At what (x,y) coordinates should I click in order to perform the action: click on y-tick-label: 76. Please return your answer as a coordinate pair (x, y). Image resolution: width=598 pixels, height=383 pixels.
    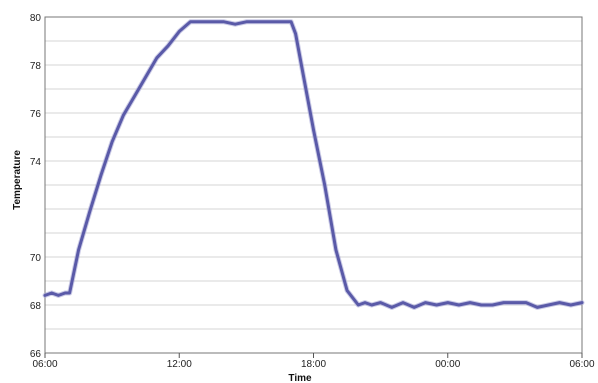
    Looking at the image, I should click on (36, 114).